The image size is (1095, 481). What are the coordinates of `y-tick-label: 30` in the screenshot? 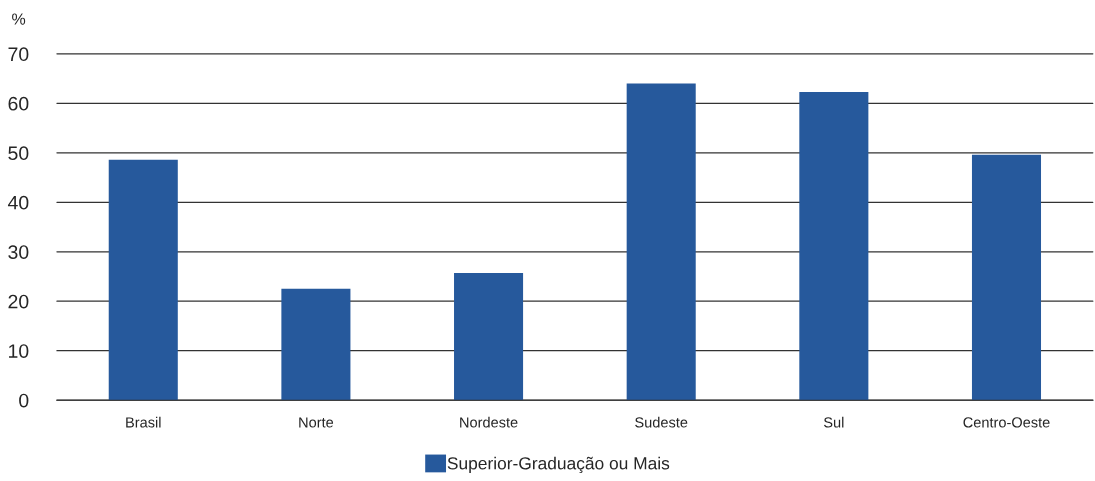 It's located at (18, 252).